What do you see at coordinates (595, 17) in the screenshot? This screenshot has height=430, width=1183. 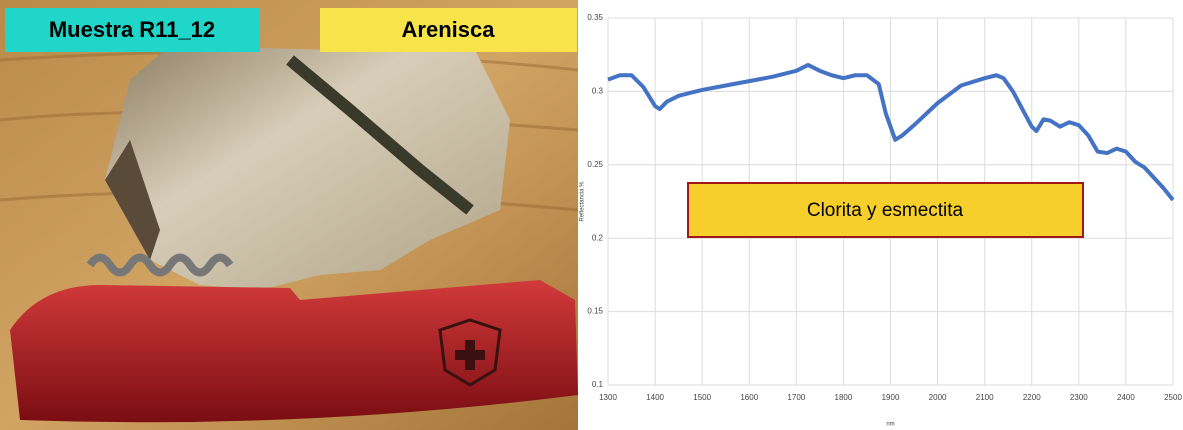 I see `y-tick-label: 0.35` at bounding box center [595, 17].